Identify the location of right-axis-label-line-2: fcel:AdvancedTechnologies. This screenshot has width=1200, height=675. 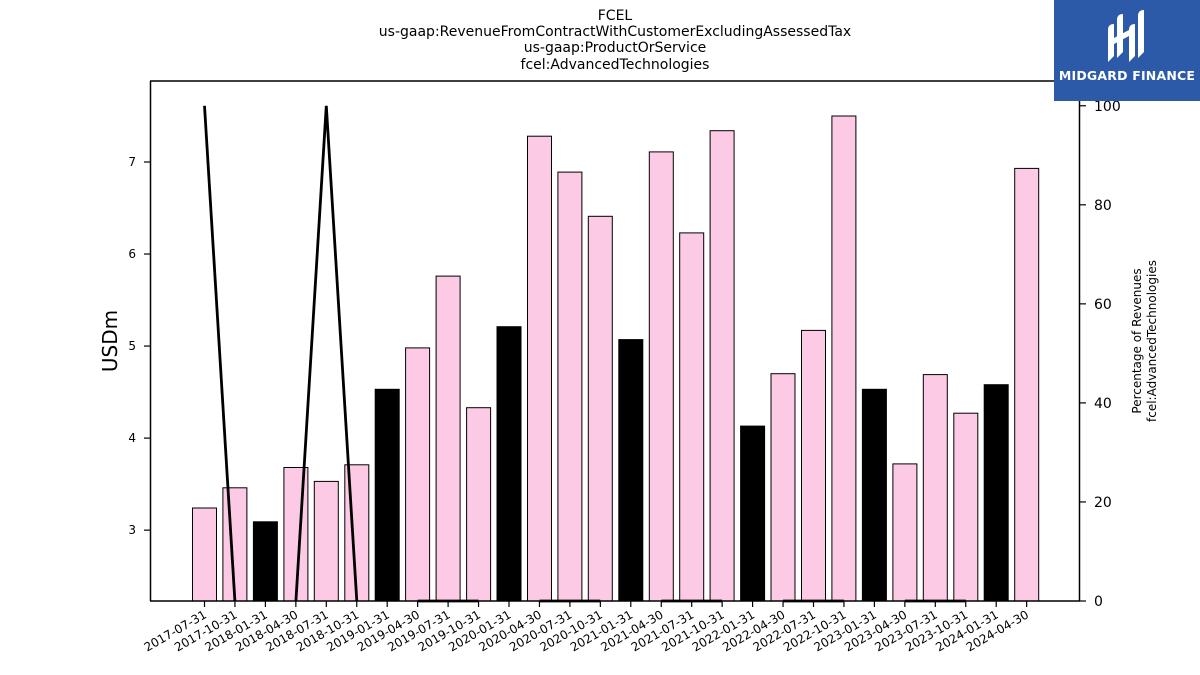
(1152, 341).